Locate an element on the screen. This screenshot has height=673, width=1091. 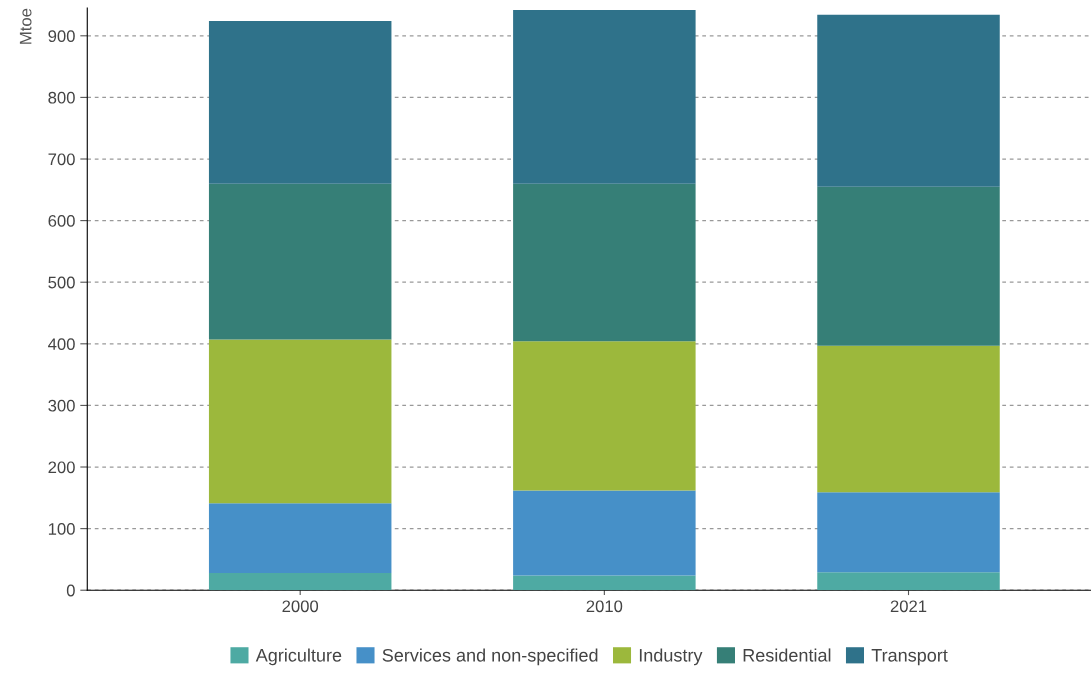
y-tick-label: 800 is located at coordinates (61, 97).